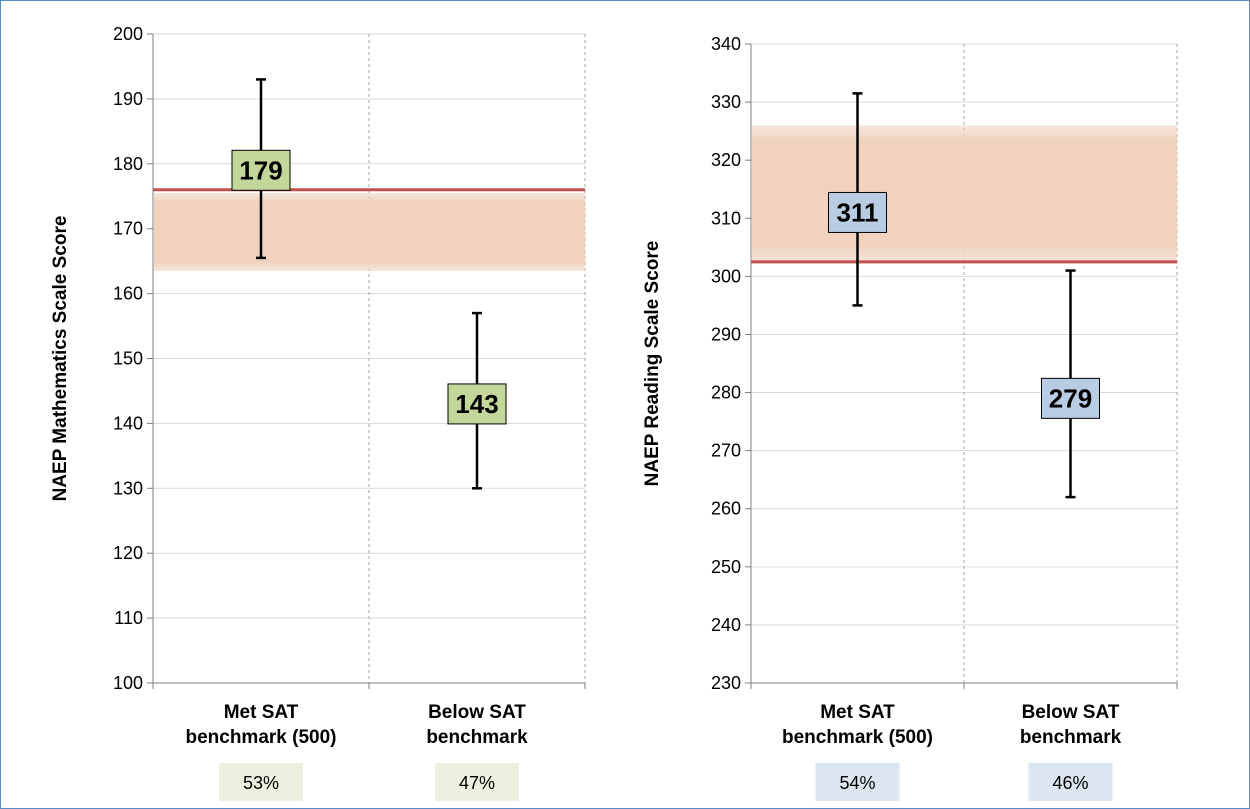  I want to click on y-tick-label: 110, so click(128, 618).